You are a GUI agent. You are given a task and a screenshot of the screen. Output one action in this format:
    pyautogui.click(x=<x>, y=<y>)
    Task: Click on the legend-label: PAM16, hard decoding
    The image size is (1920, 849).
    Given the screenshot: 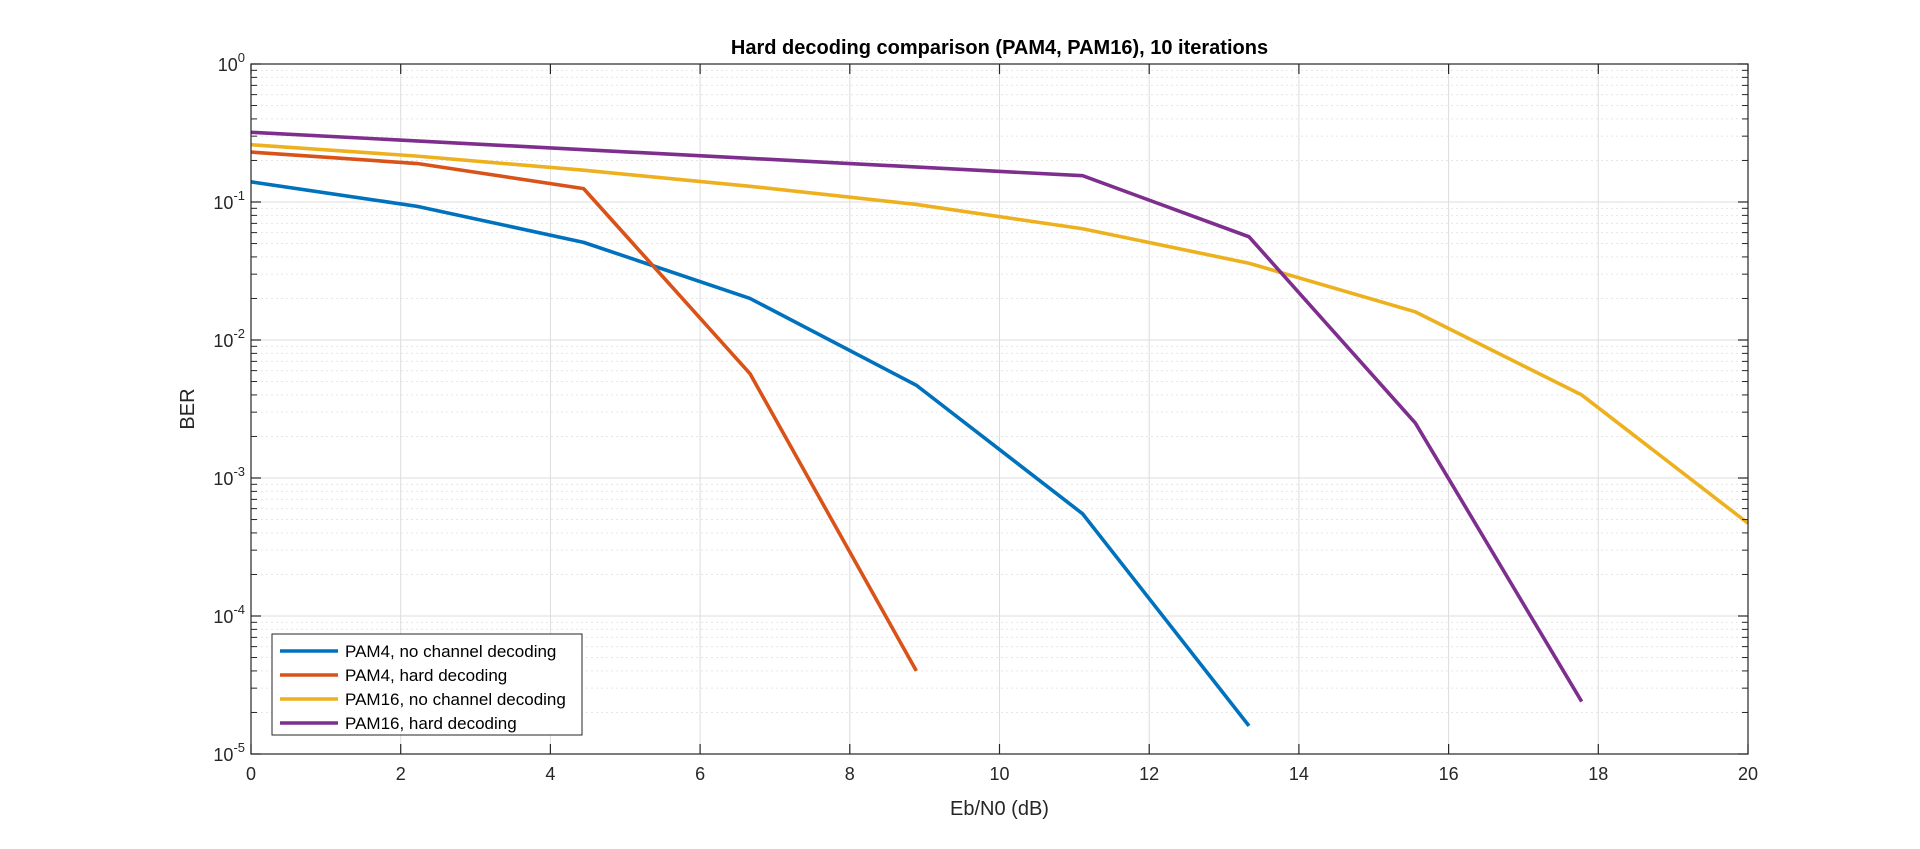 What is the action you would take?
    pyautogui.click(x=431, y=723)
    